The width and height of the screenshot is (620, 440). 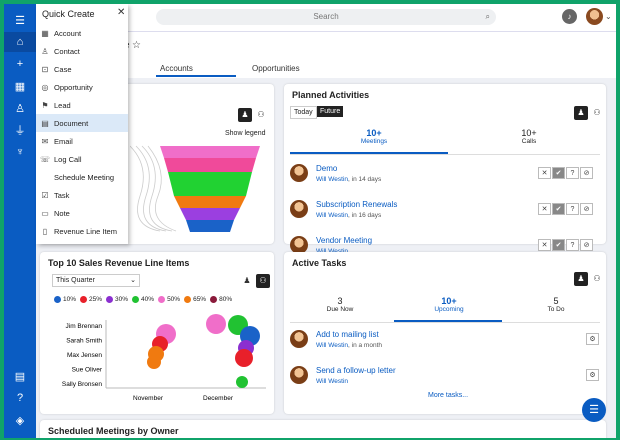 What do you see at coordinates (20, 420) in the screenshot?
I see `layers-icon: ◈` at bounding box center [20, 420].